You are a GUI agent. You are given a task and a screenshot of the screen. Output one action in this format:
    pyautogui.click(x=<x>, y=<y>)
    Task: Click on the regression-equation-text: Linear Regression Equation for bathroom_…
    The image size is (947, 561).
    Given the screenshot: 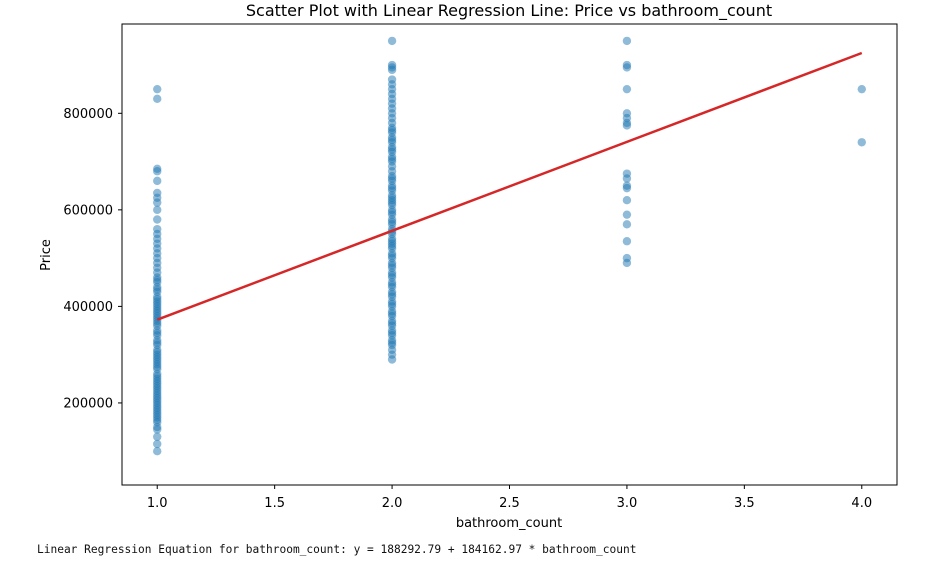 What is the action you would take?
    pyautogui.click(x=337, y=549)
    